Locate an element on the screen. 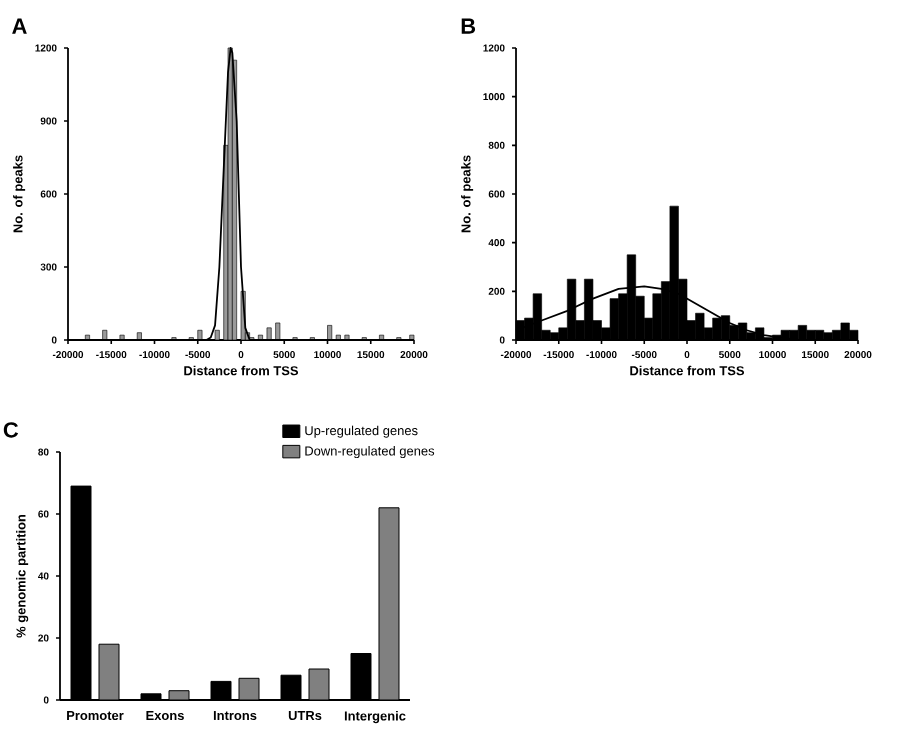 The width and height of the screenshot is (914, 732). chart-title: B is located at coordinates (468, 26).